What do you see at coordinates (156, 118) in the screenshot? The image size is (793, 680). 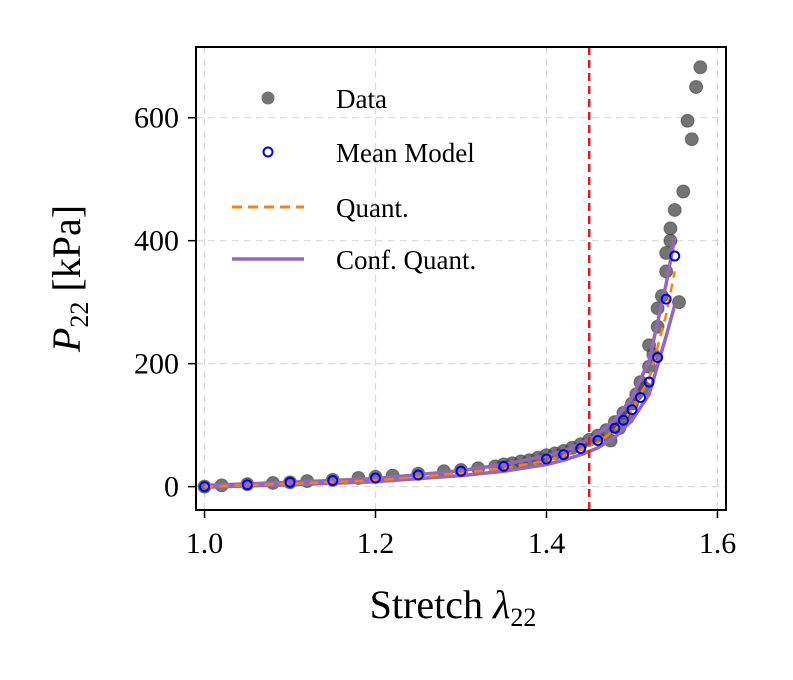 I see `y-tick-label: 600` at bounding box center [156, 118].